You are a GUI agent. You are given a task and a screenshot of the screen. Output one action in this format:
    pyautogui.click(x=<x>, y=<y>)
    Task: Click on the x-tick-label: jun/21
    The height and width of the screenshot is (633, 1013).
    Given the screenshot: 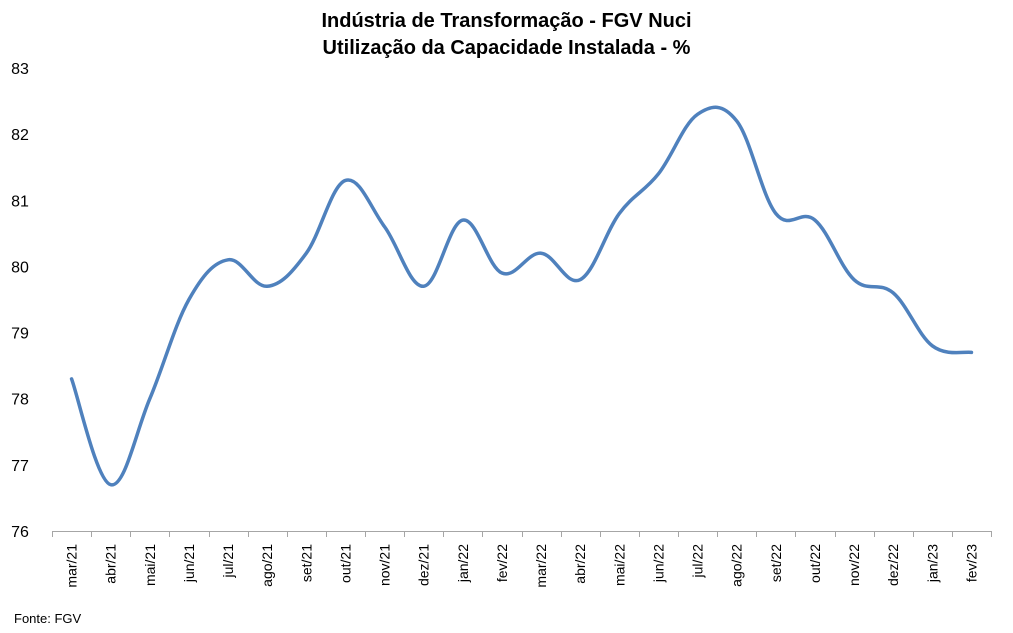 What is the action you would take?
    pyautogui.click(x=189, y=563)
    